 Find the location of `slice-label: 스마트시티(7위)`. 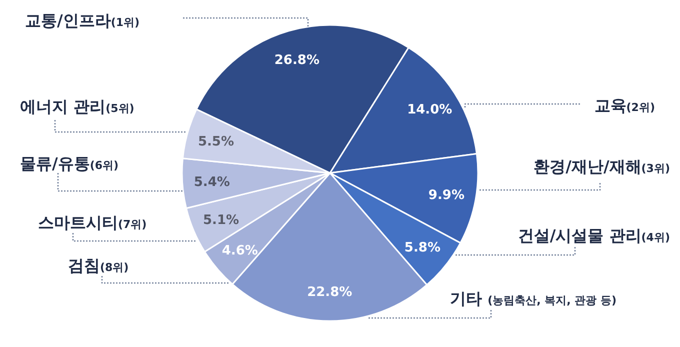

slice-label: 스마트시티(7위) is located at coordinates (92, 222).